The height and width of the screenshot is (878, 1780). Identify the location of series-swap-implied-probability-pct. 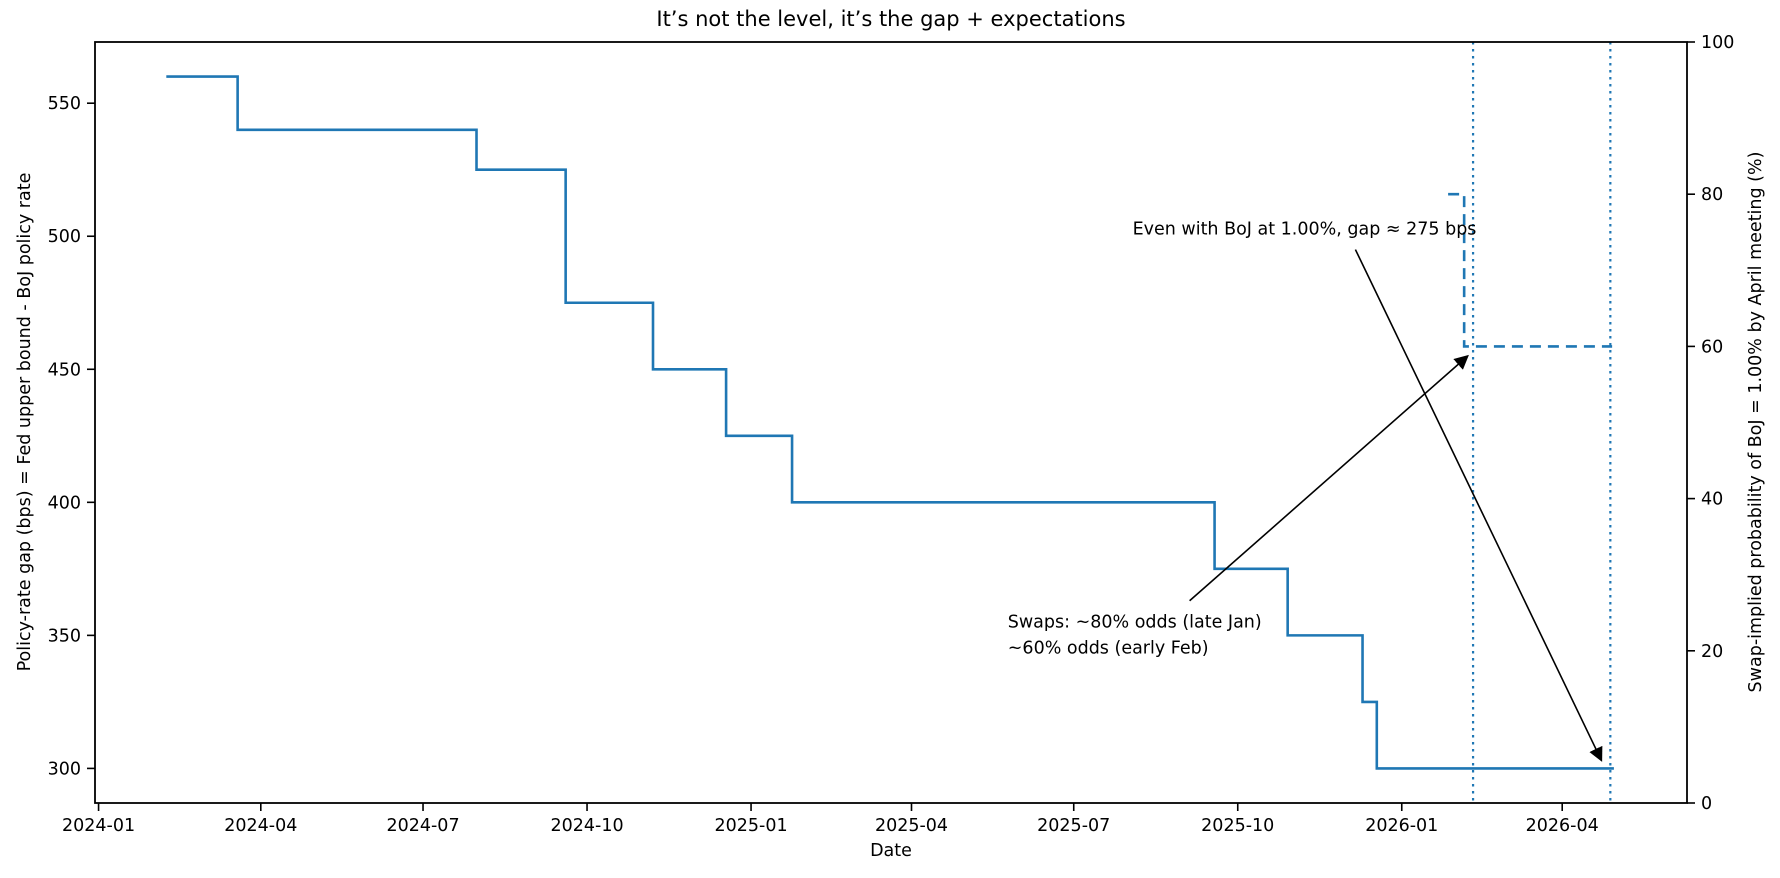
(1530, 270).